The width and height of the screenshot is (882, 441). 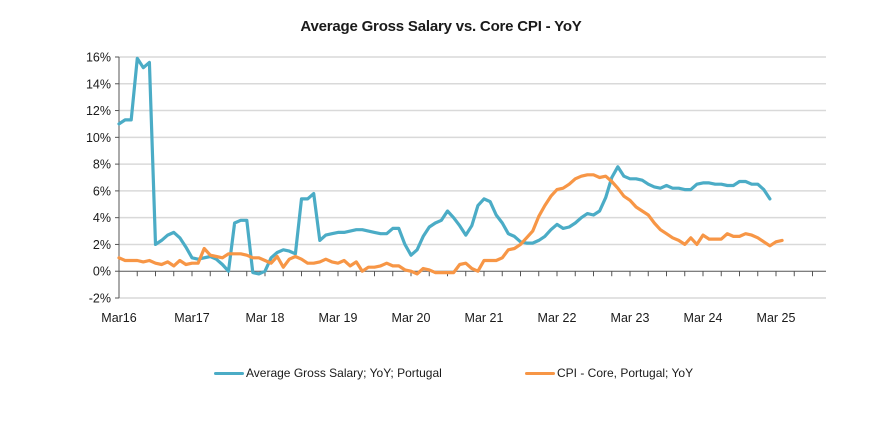 I want to click on y-tick-label: 2%, so click(x=102, y=245).